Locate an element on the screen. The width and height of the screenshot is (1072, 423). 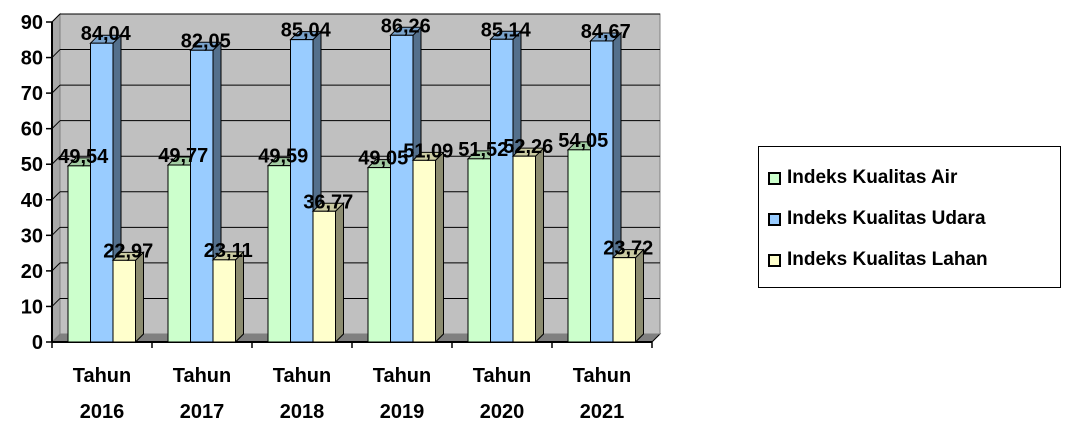
legend-label: Indeks Kualitas Air is located at coordinates (872, 177).